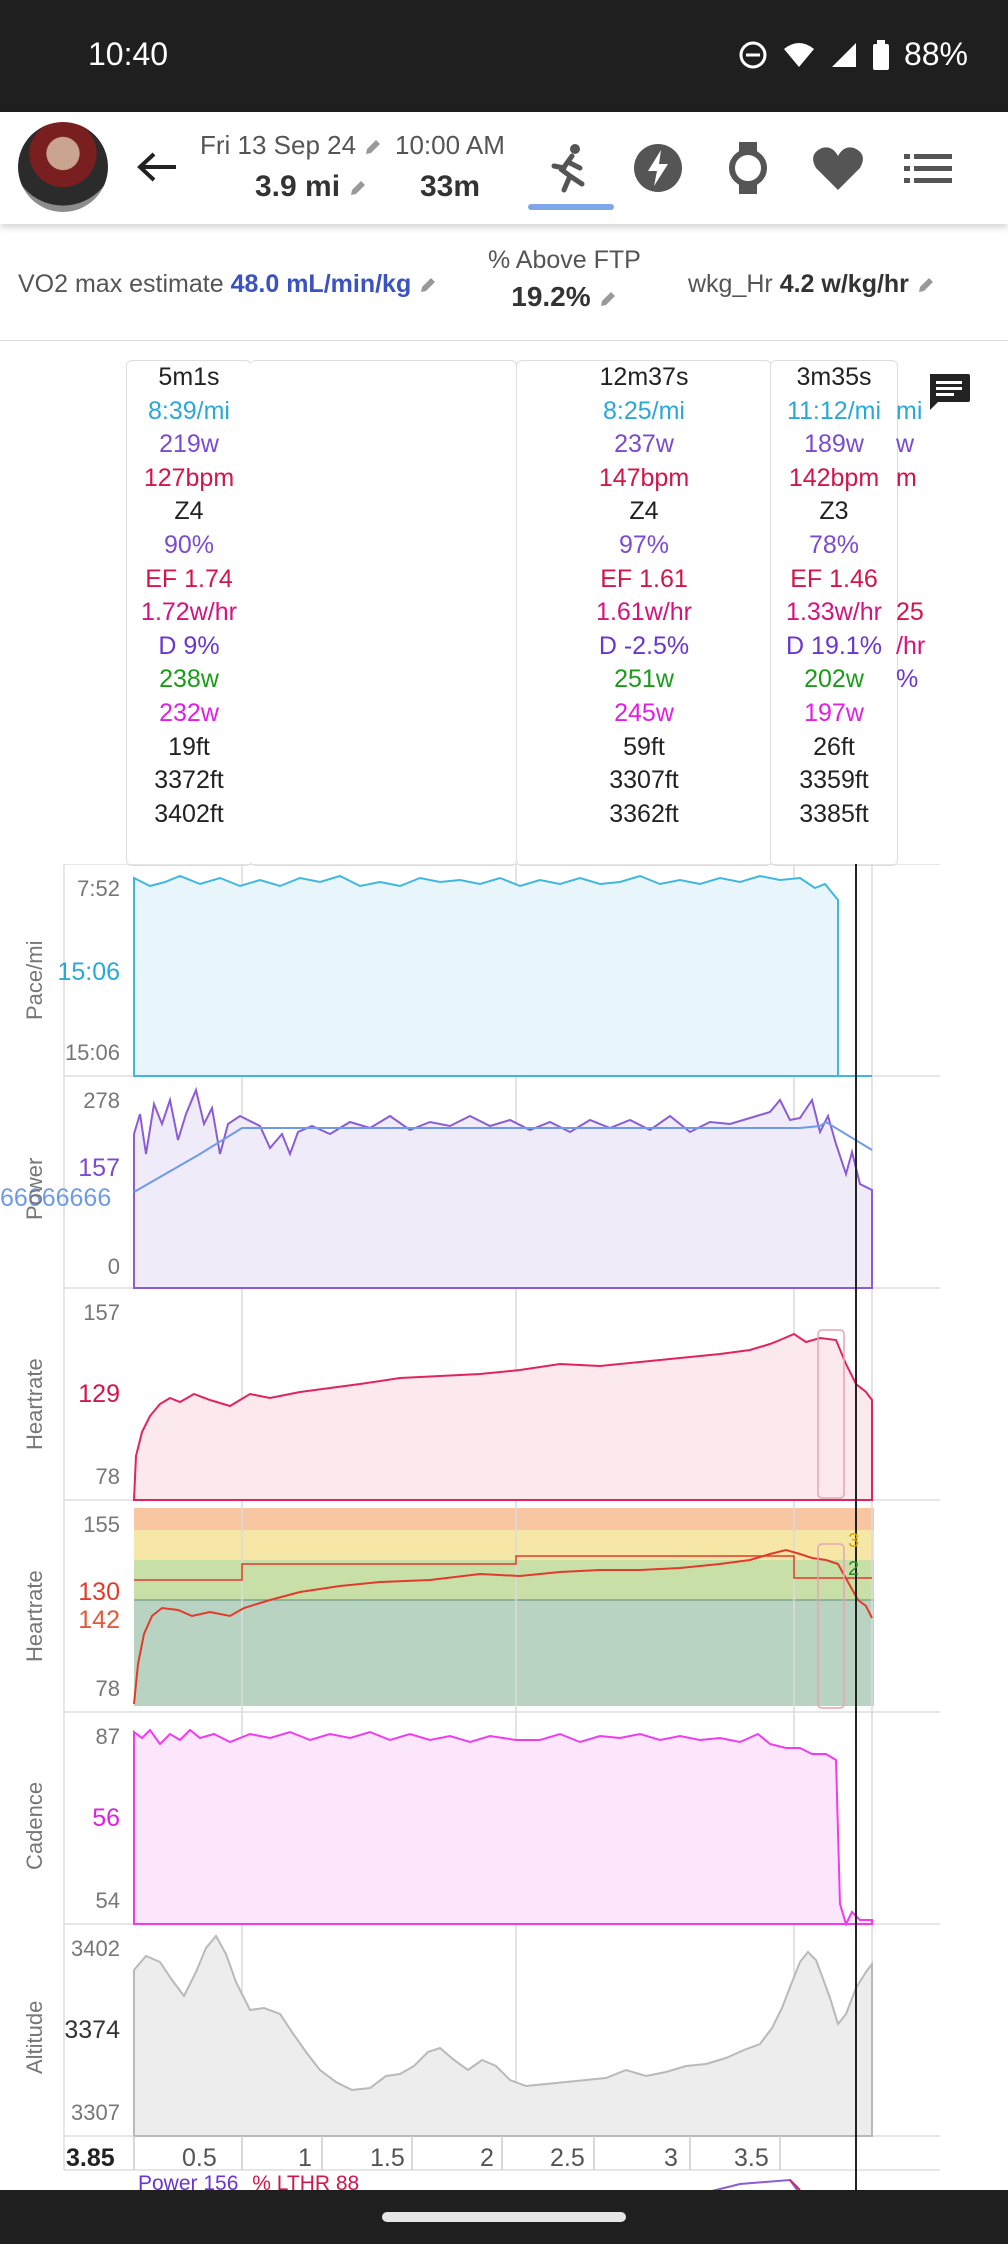 The image size is (1008, 2244). What do you see at coordinates (63, 167) in the screenshot?
I see `avatar` at bounding box center [63, 167].